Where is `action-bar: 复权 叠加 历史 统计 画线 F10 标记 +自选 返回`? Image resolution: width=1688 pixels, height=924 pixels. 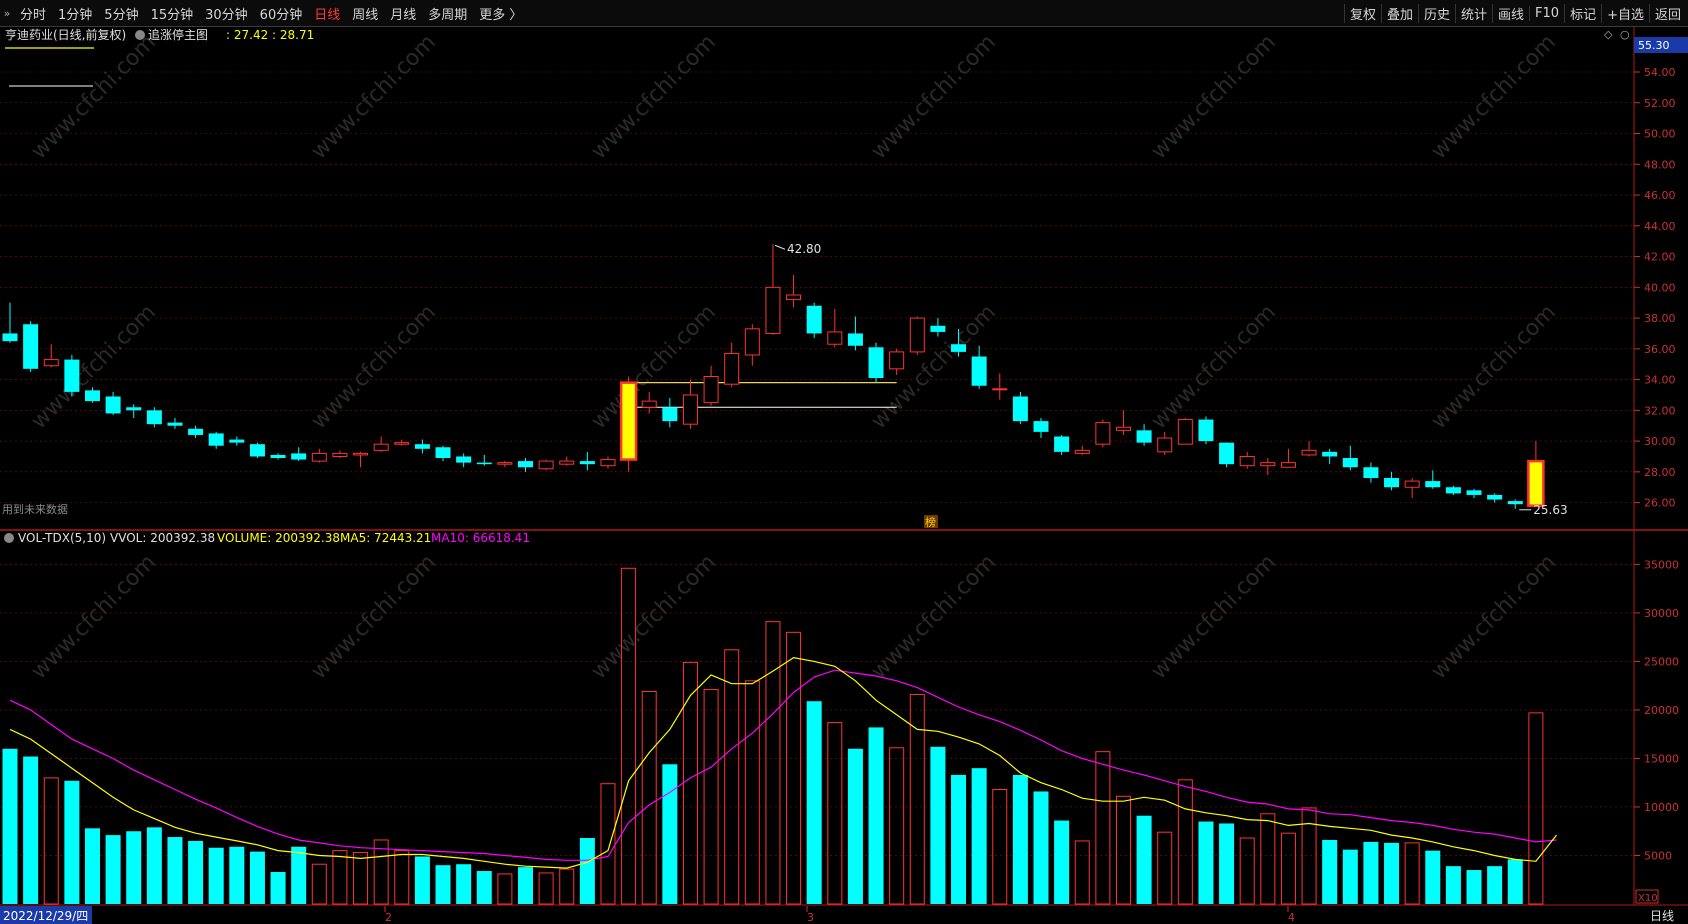 action-bar: 复权 叠加 历史 统计 画线 F10 标记 +自选 返回 is located at coordinates (1514, 13).